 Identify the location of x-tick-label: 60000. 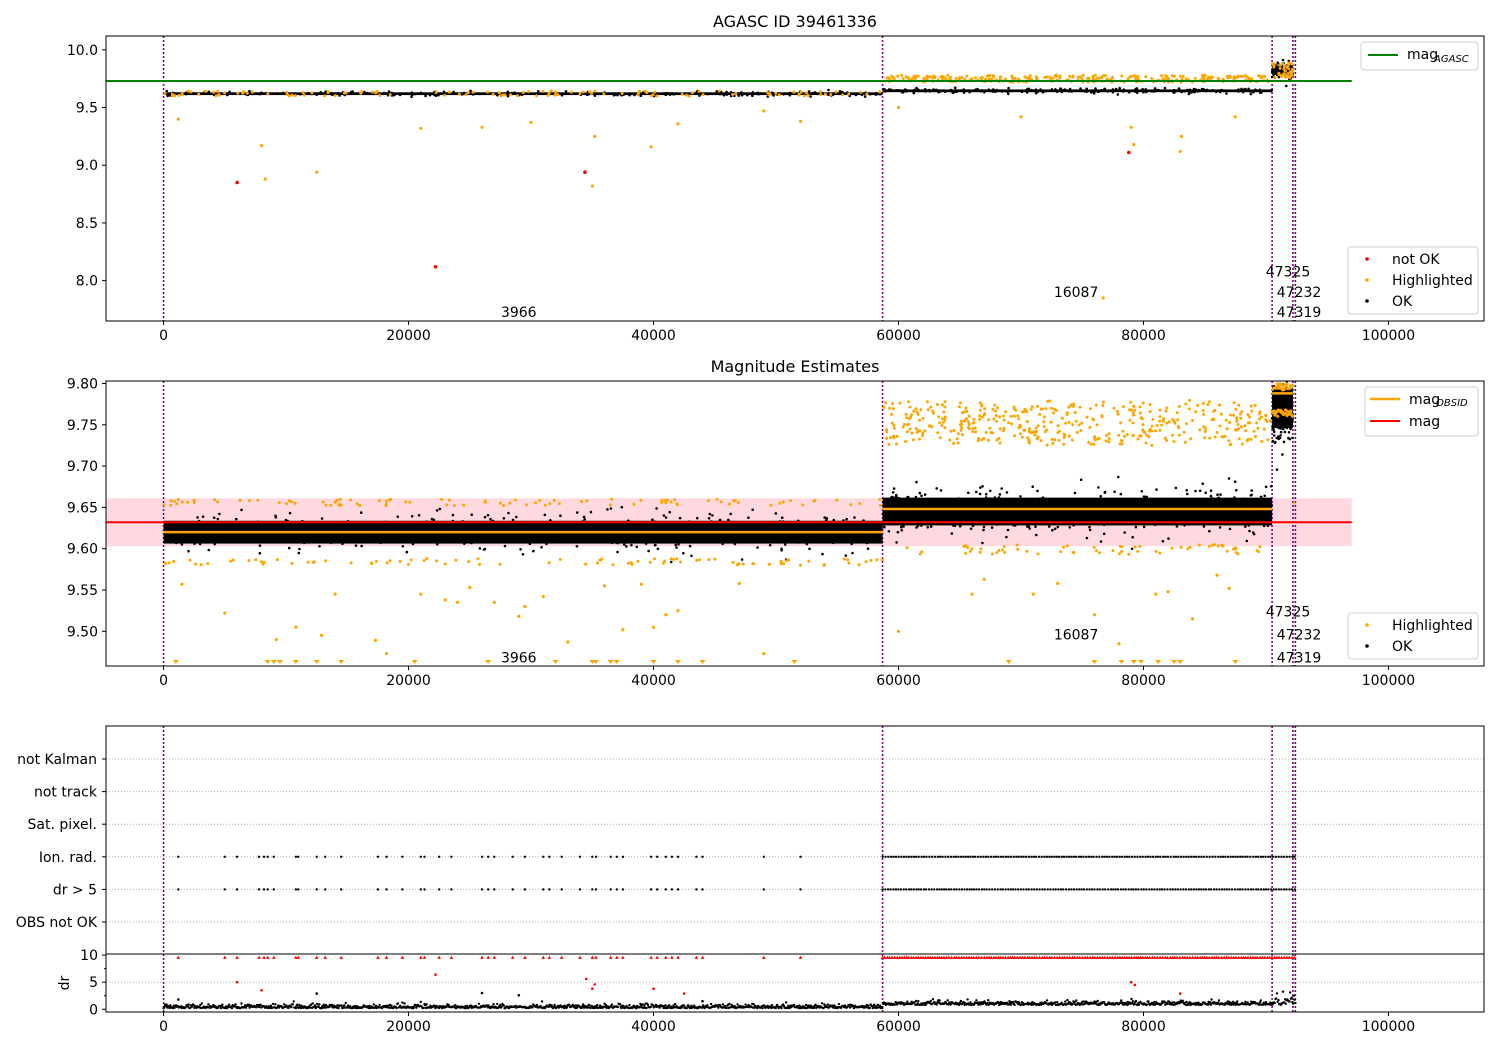
(898, 336).